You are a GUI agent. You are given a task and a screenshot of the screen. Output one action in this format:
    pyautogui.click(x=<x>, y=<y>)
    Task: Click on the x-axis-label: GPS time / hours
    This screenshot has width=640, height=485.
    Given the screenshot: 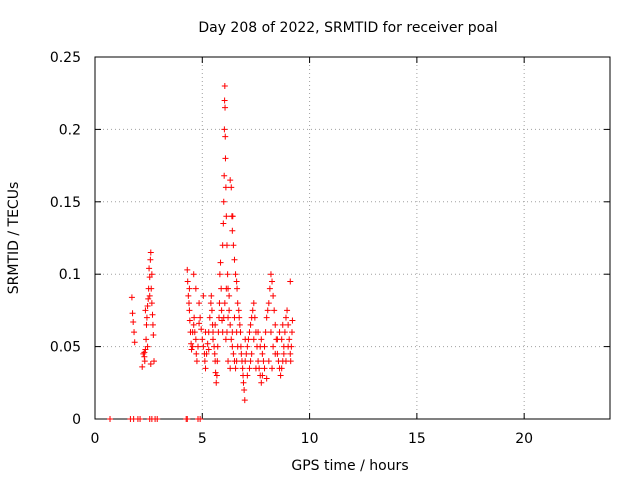 What is the action you would take?
    pyautogui.click(x=349, y=466)
    